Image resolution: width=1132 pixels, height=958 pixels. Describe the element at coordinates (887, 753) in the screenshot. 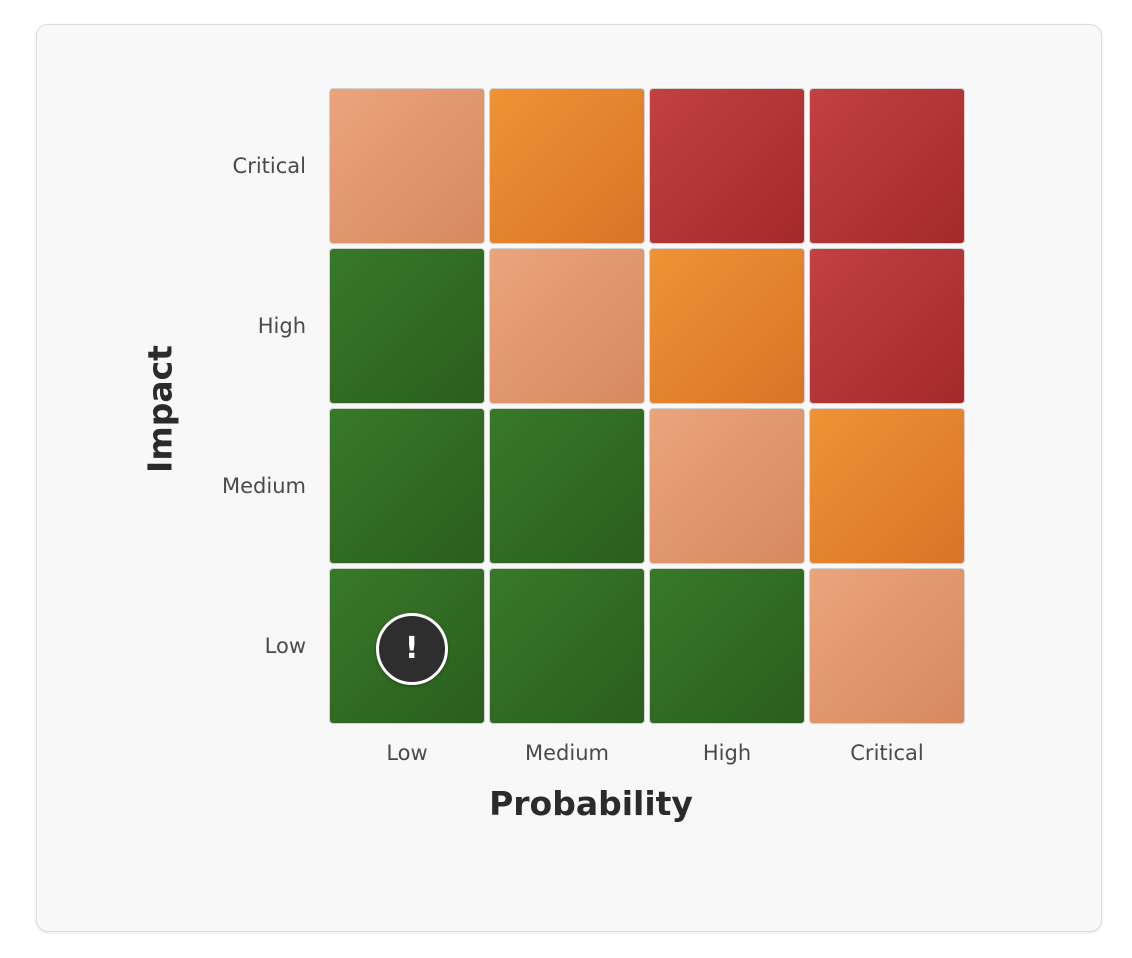

I see `x-tick-label: Critical` at that location.